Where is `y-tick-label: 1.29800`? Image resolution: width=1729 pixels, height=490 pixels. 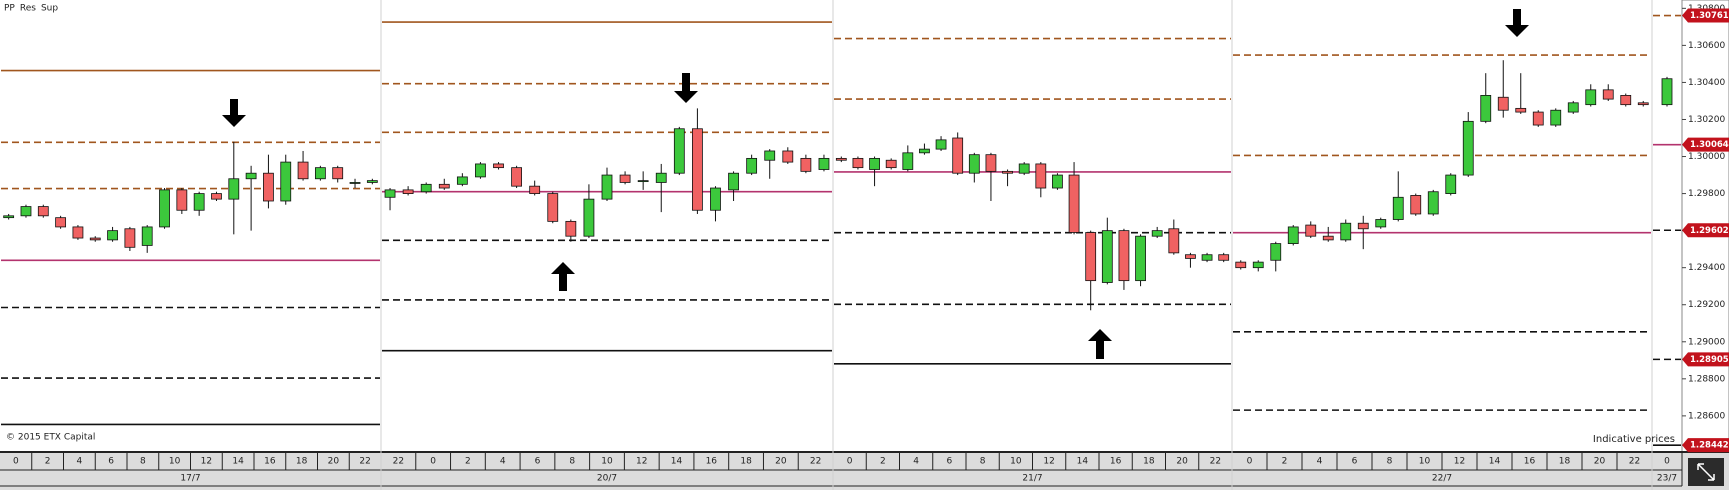
y-tick-label: 1.29800 is located at coordinates (1706, 194).